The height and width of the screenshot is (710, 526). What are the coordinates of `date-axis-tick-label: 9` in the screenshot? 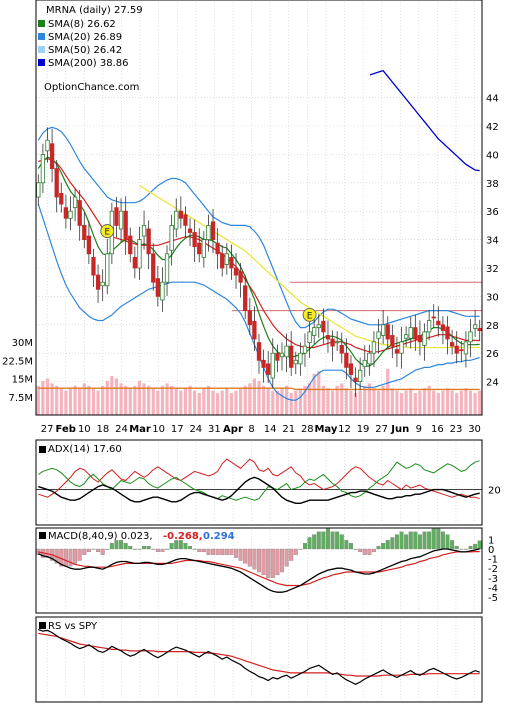 It's located at (419, 429).